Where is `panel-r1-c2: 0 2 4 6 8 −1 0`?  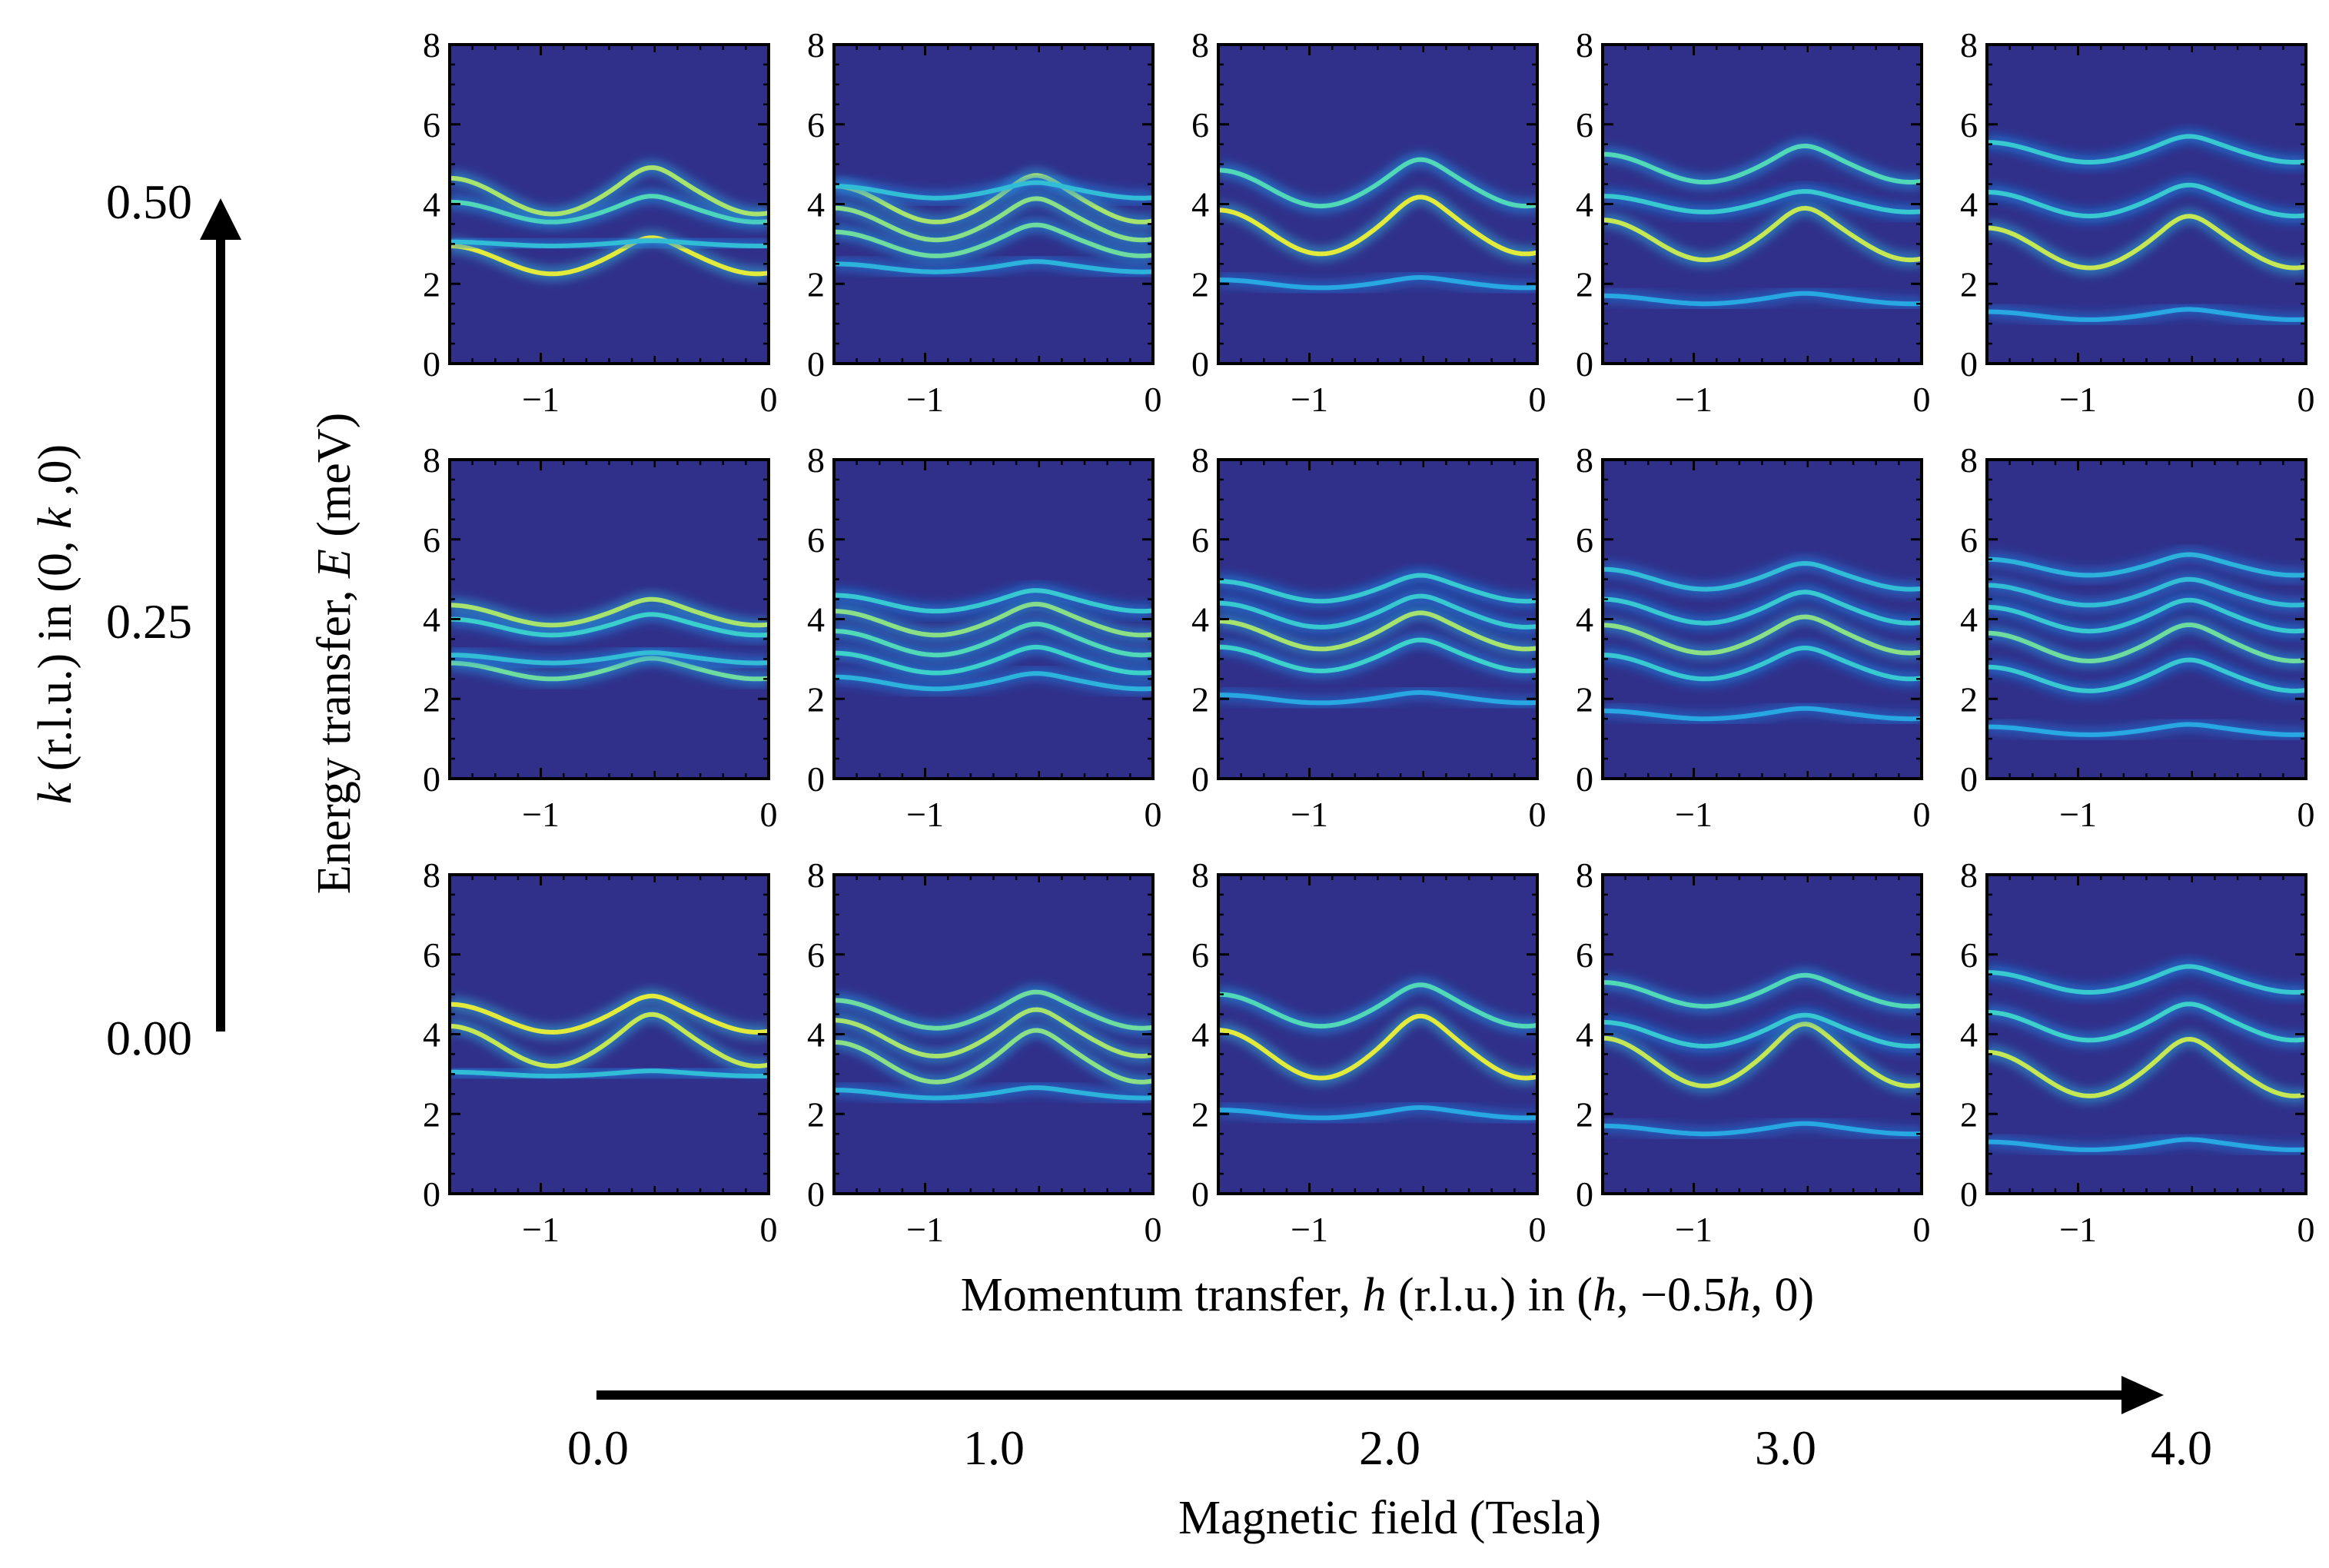 panel-r1-c2: 0 2 4 6 8 −1 0 is located at coordinates (1369, 637).